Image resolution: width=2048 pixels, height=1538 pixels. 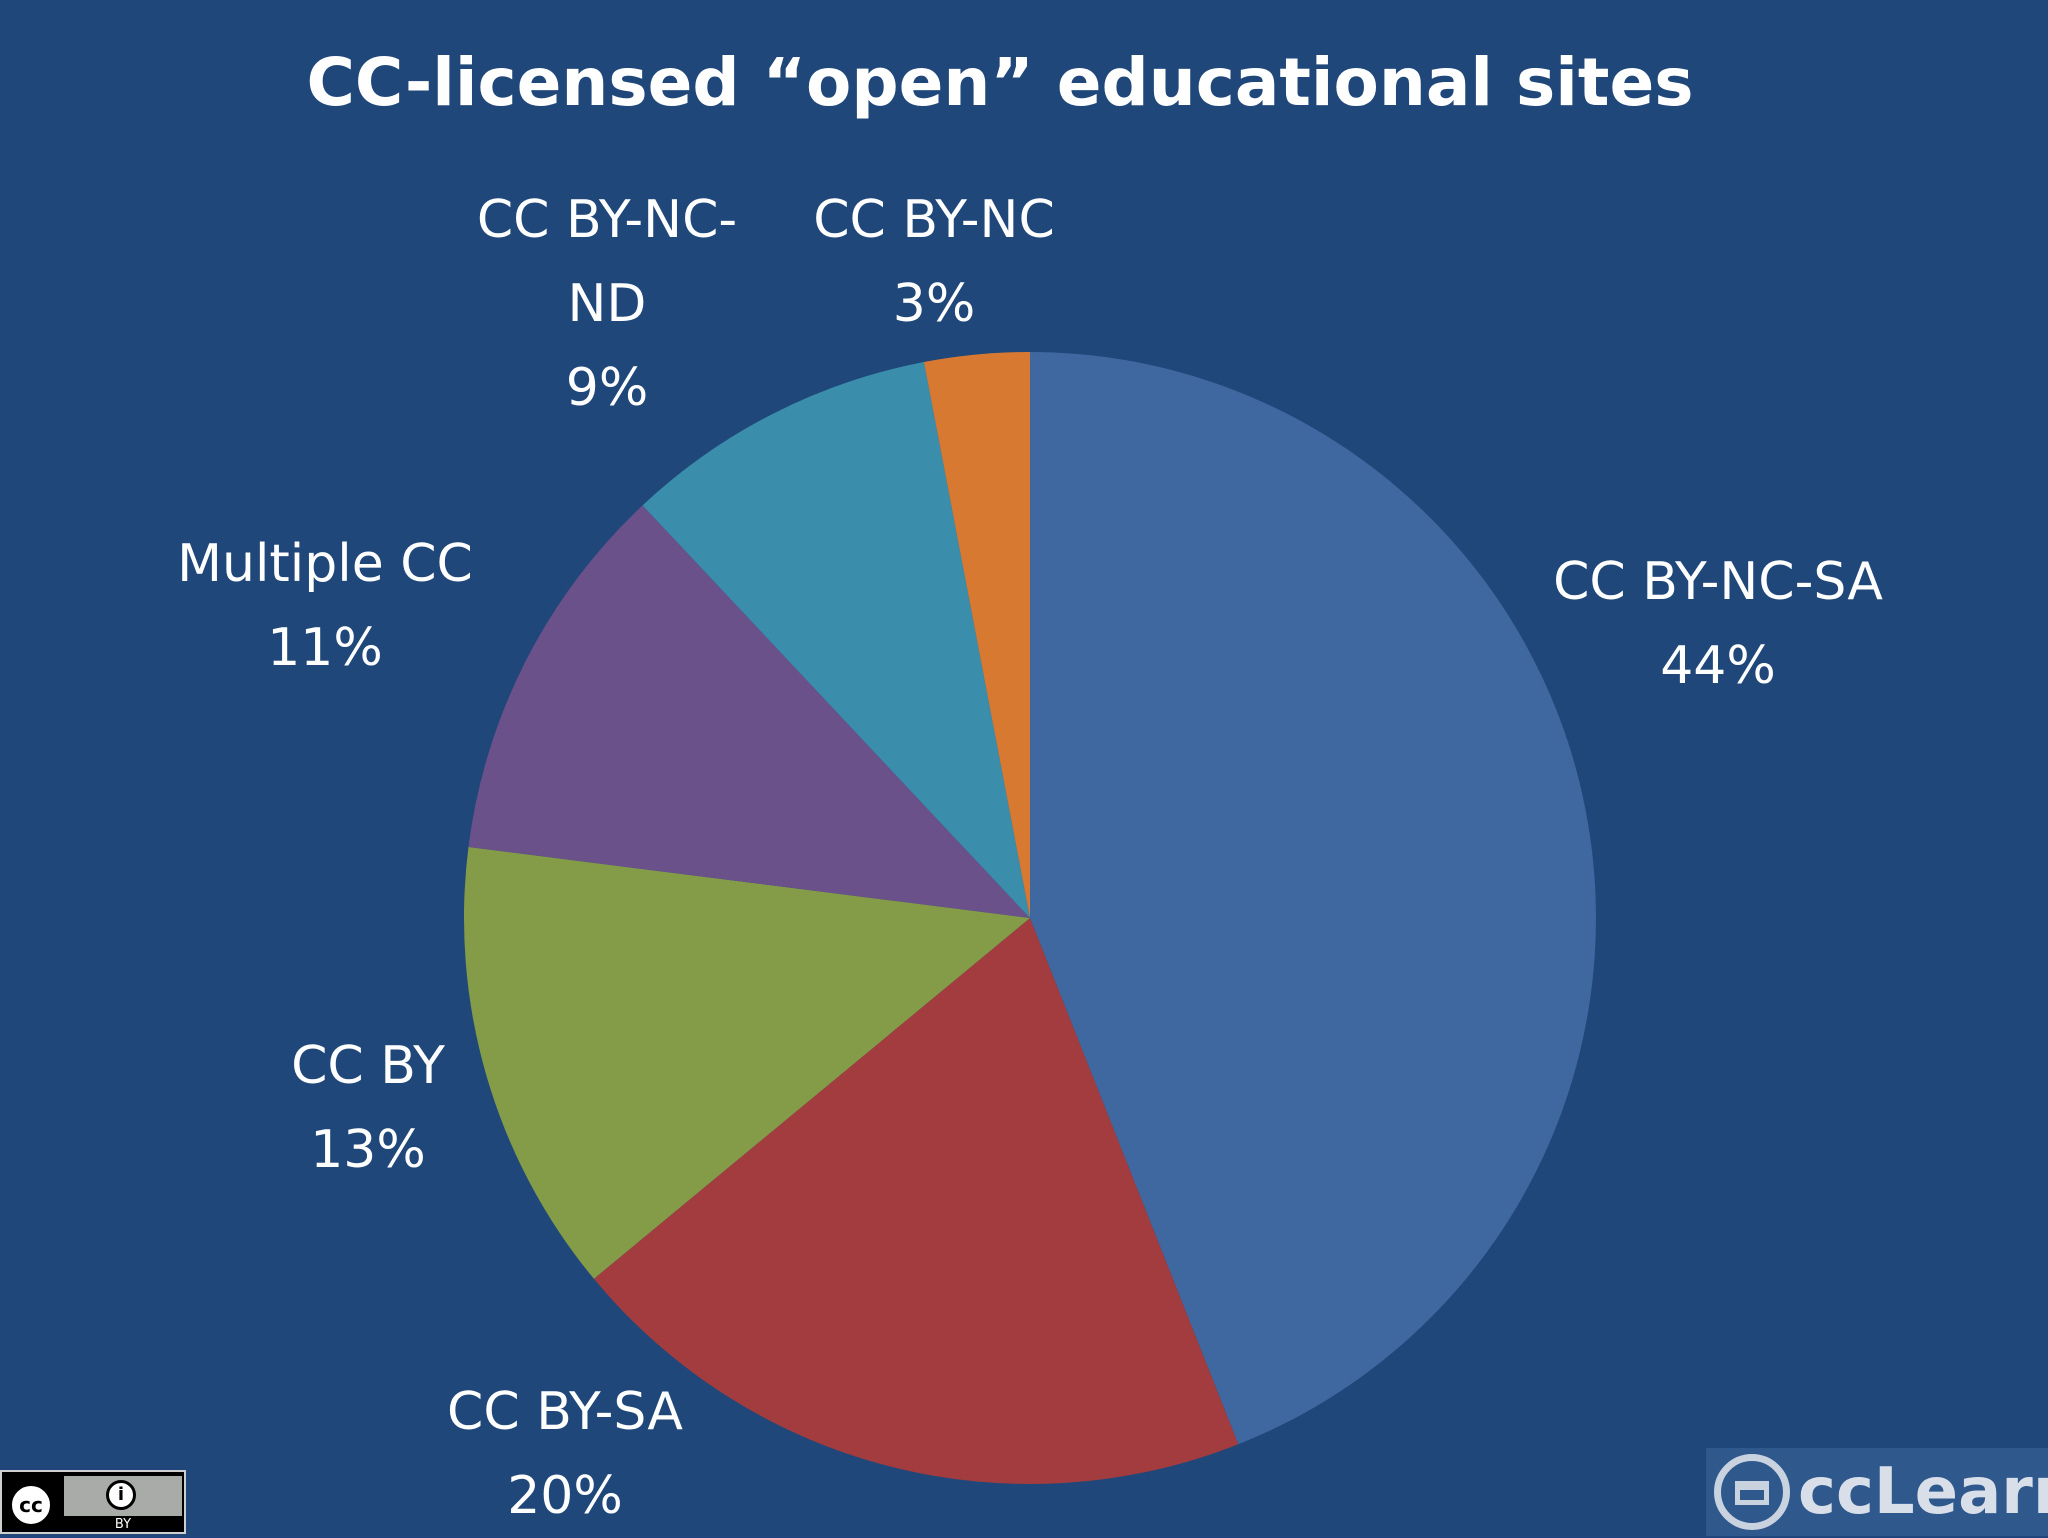 I want to click on slice-name: CC BY-NC, so click(x=934, y=220).